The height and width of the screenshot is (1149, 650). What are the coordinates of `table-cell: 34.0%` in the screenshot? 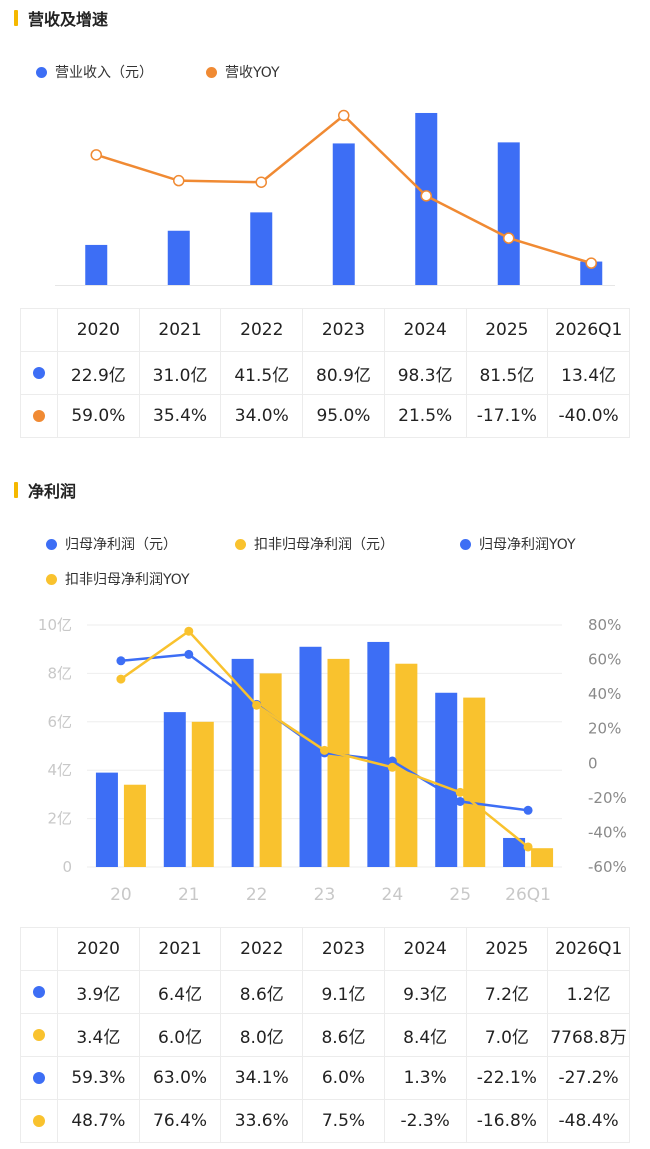 It's located at (262, 416).